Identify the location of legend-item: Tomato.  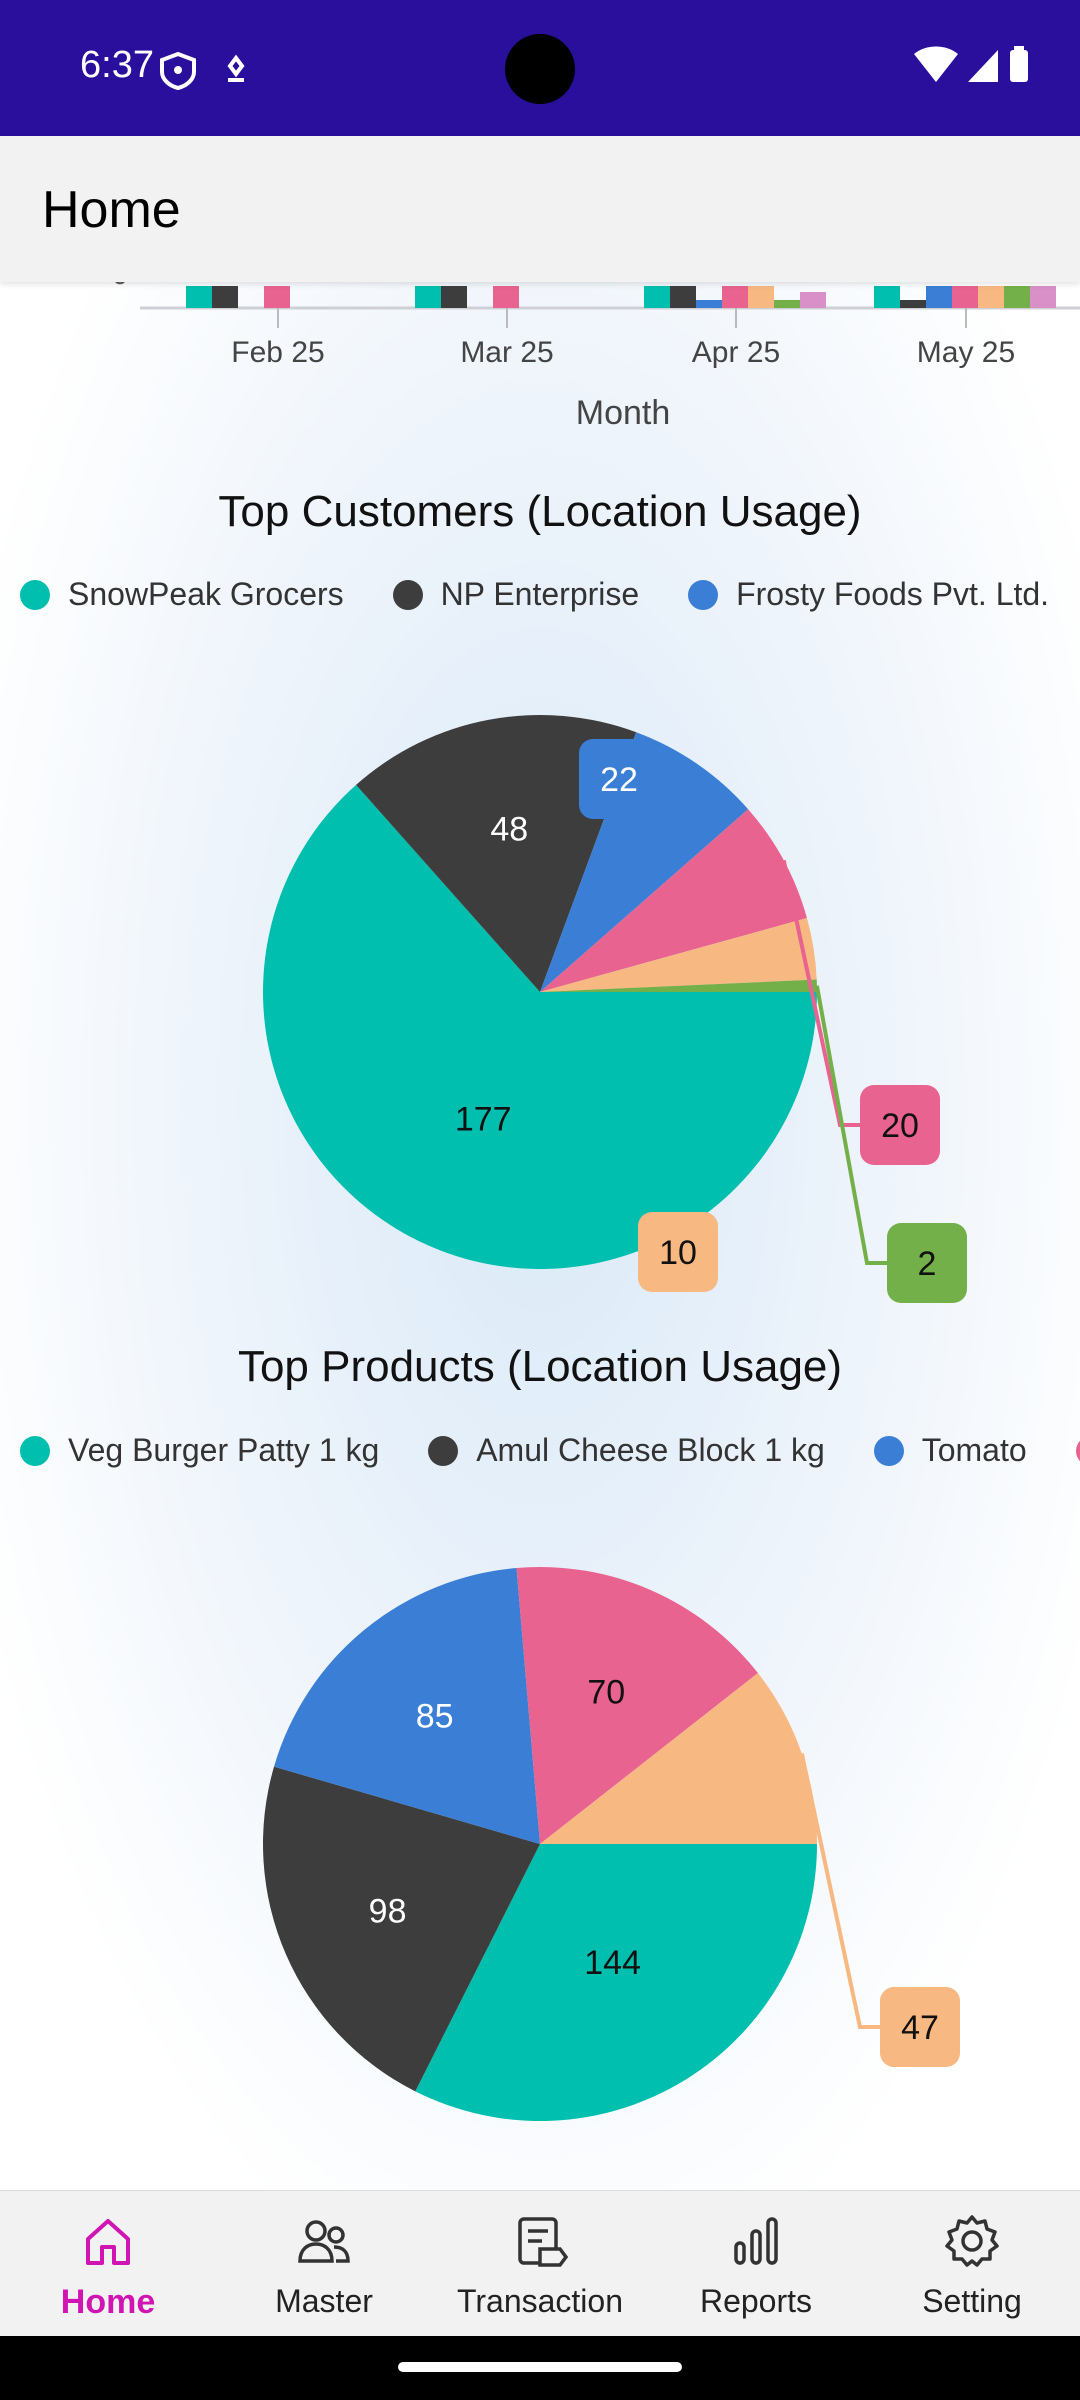
(950, 1450).